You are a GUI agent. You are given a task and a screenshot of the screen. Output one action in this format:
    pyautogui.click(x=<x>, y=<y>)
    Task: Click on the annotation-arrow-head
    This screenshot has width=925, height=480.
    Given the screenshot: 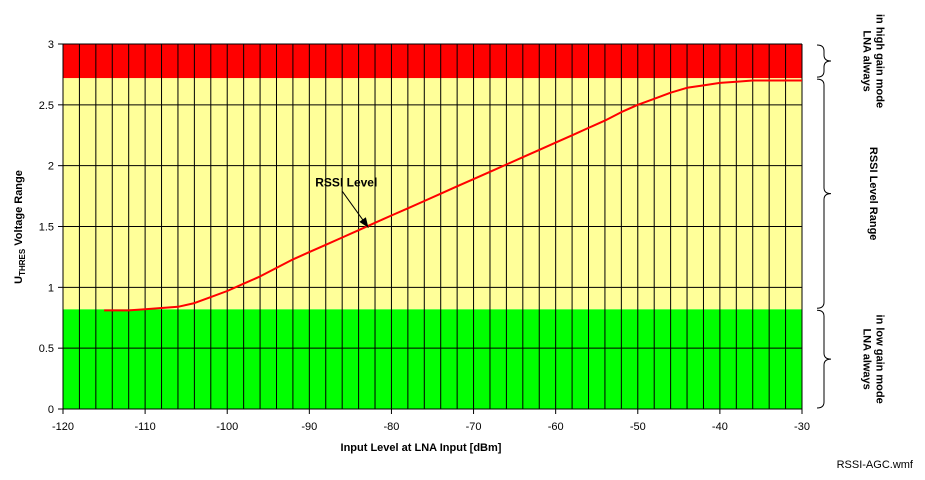 What is the action you would take?
    pyautogui.click(x=364, y=222)
    